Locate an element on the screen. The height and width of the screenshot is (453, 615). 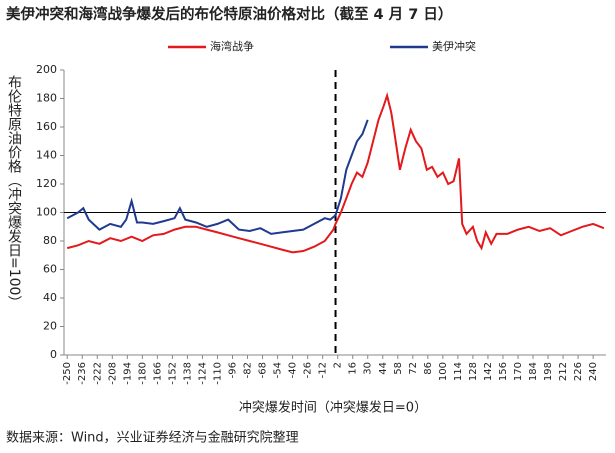
chart-title: 美伊冲突和海湾战争爆发后的布伦特原油价格对比（截至 4 月 7 日） is located at coordinates (229, 14).